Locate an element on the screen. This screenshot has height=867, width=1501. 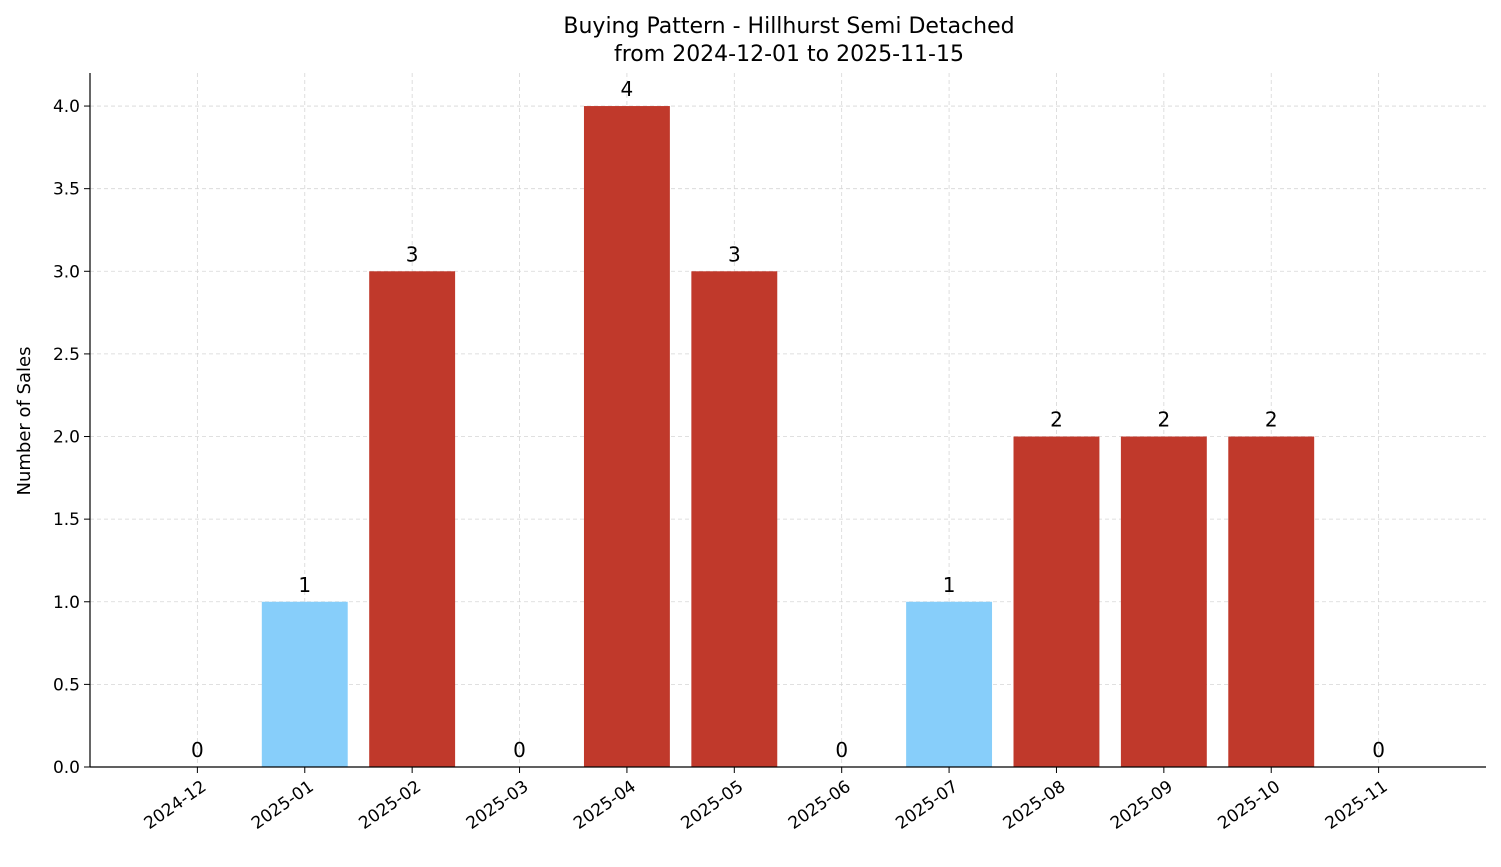
x-tick-label: 2025-08 is located at coordinates (1035, 805).